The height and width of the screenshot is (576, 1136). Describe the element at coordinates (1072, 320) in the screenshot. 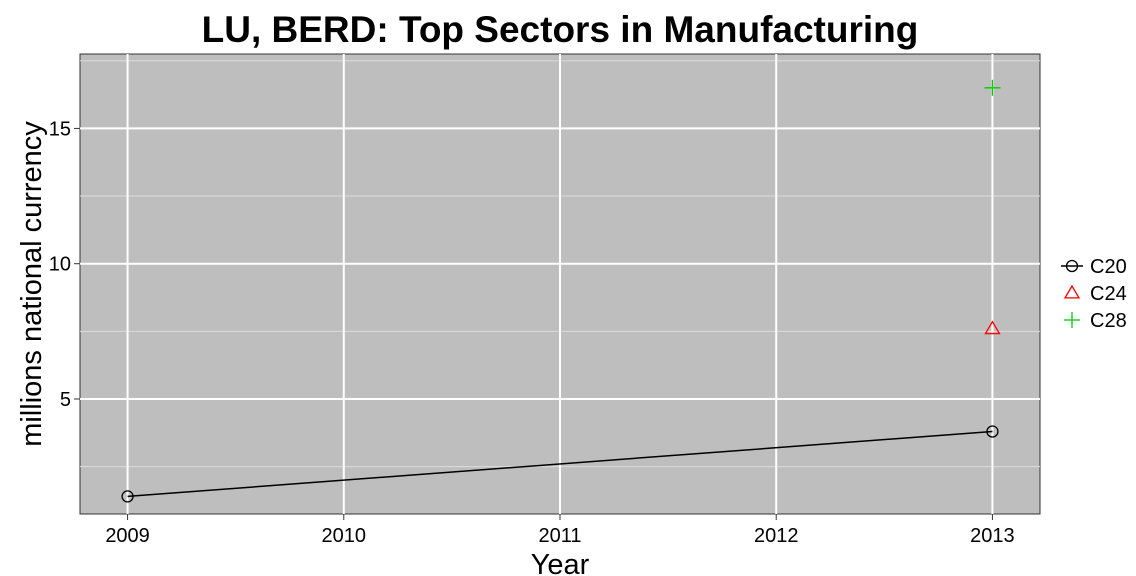

I see `legend-key-c28` at that location.